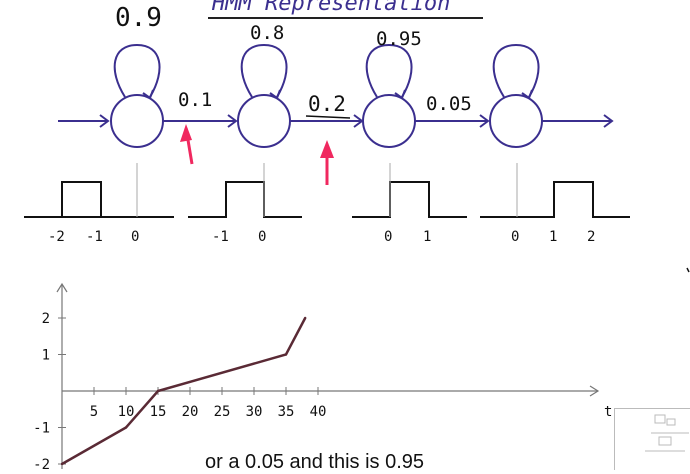  I want to click on edge-mark, so click(688, 270).